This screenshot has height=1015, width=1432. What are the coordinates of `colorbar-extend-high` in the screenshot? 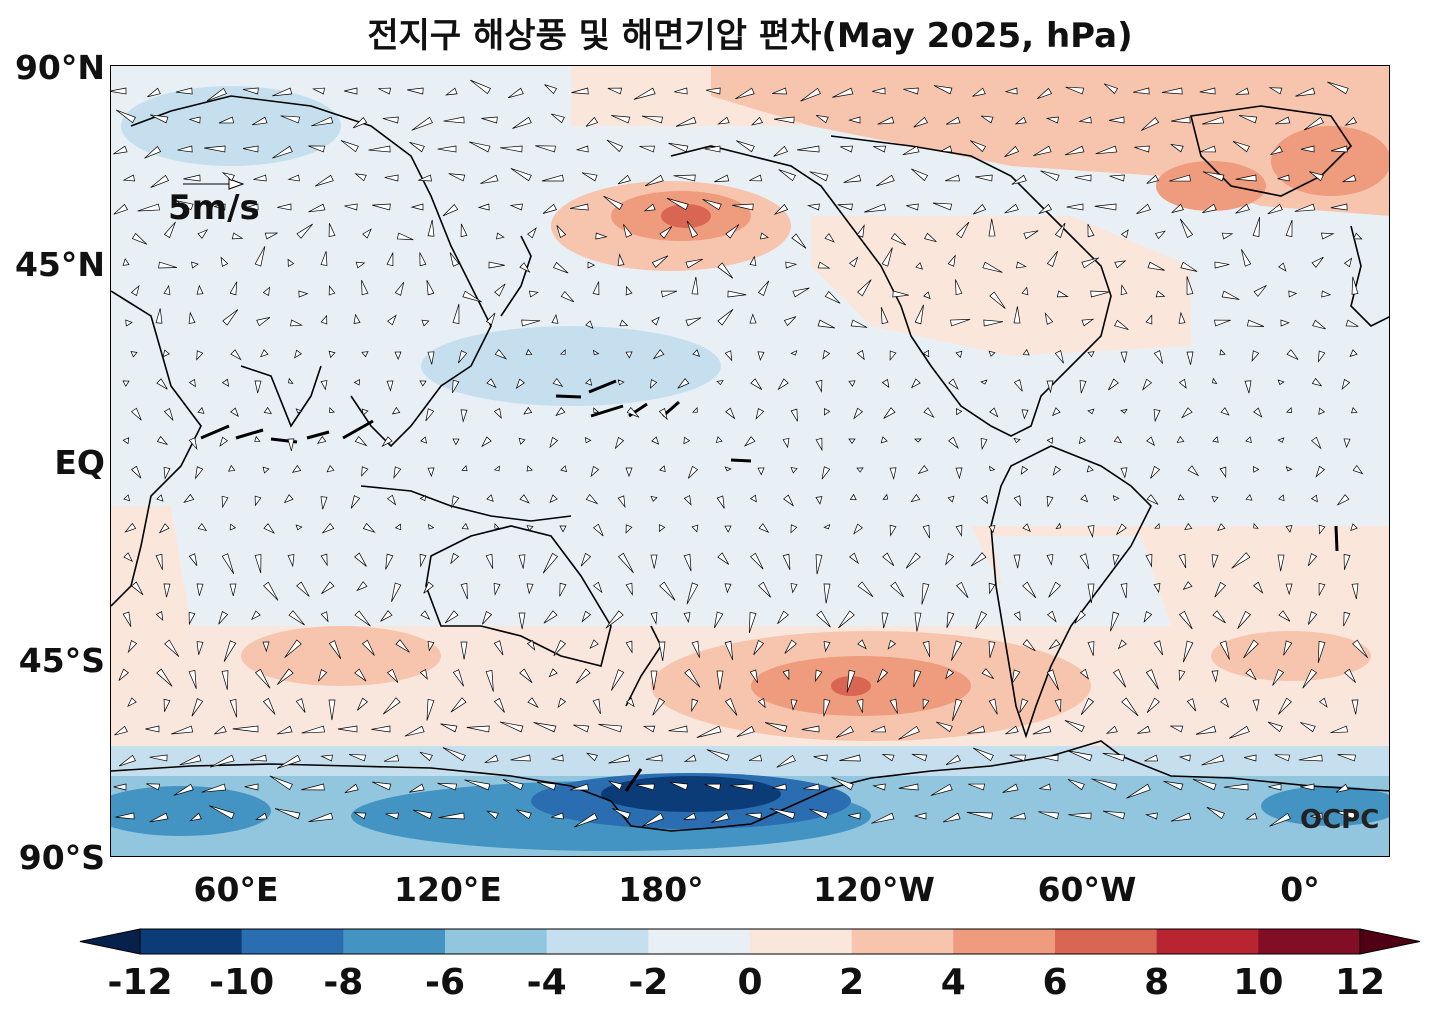 It's located at (1390, 941).